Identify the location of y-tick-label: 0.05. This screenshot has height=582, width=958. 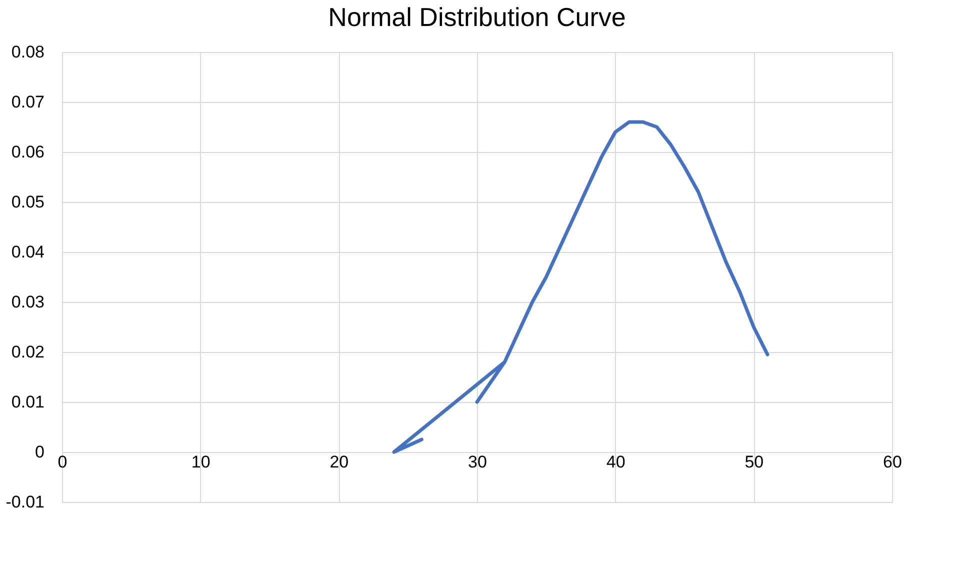
(27, 202).